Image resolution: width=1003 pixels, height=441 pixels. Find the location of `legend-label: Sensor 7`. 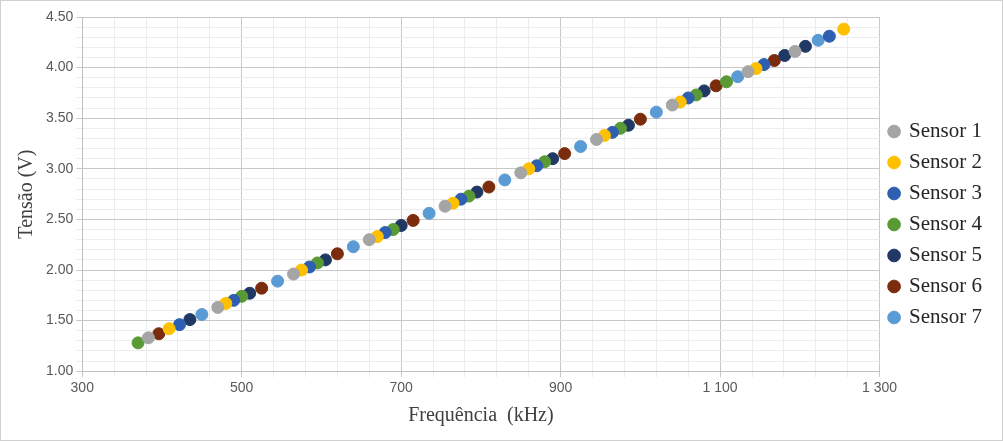

legend-label: Sensor 7 is located at coordinates (946, 316).